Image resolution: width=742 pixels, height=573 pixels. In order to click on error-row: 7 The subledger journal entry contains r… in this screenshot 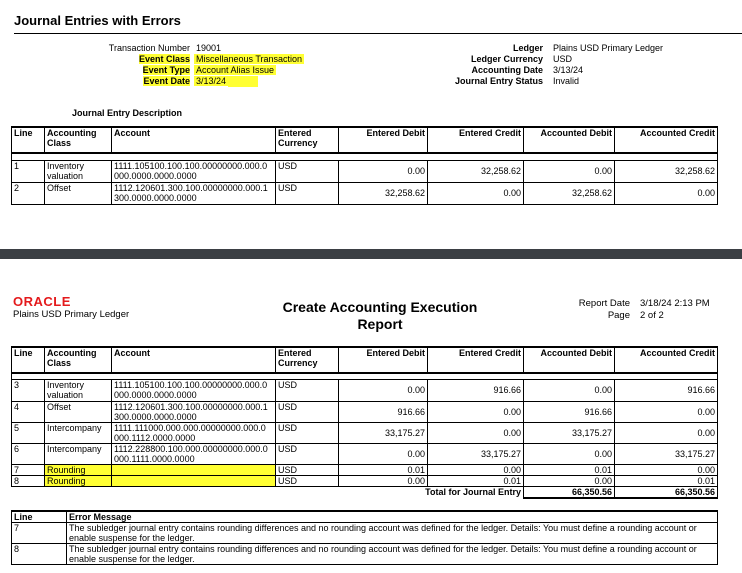, I will do `click(364, 533)`.